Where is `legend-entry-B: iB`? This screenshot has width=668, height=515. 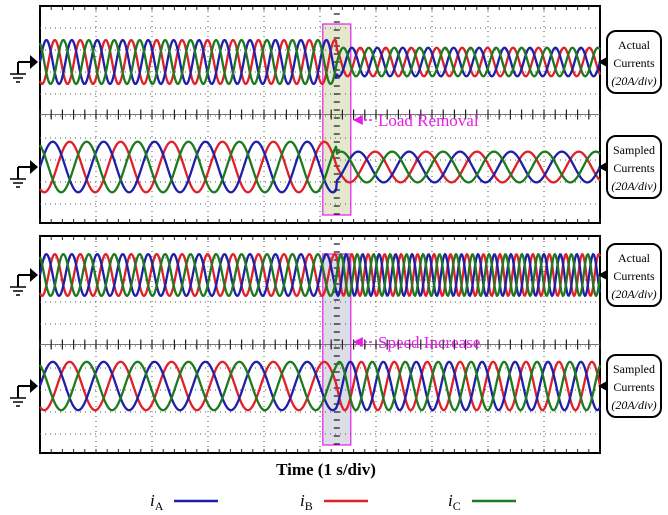
legend-entry-B: iB is located at coordinates (334, 502).